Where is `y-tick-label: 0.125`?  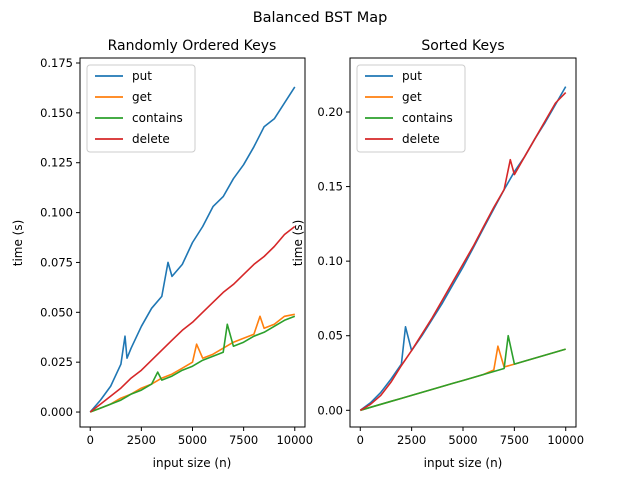
y-tick-label: 0.125 is located at coordinates (56, 163).